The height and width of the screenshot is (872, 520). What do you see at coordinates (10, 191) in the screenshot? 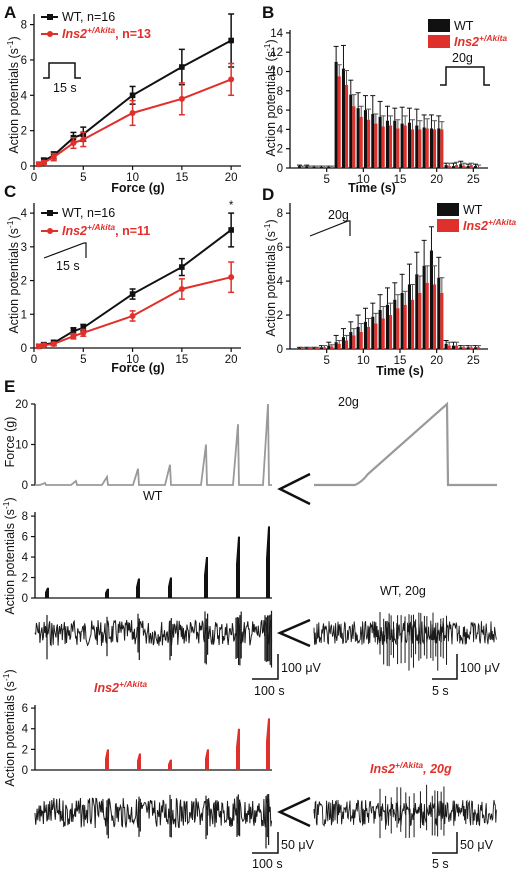
I see `panel-c-label: C` at bounding box center [10, 191].